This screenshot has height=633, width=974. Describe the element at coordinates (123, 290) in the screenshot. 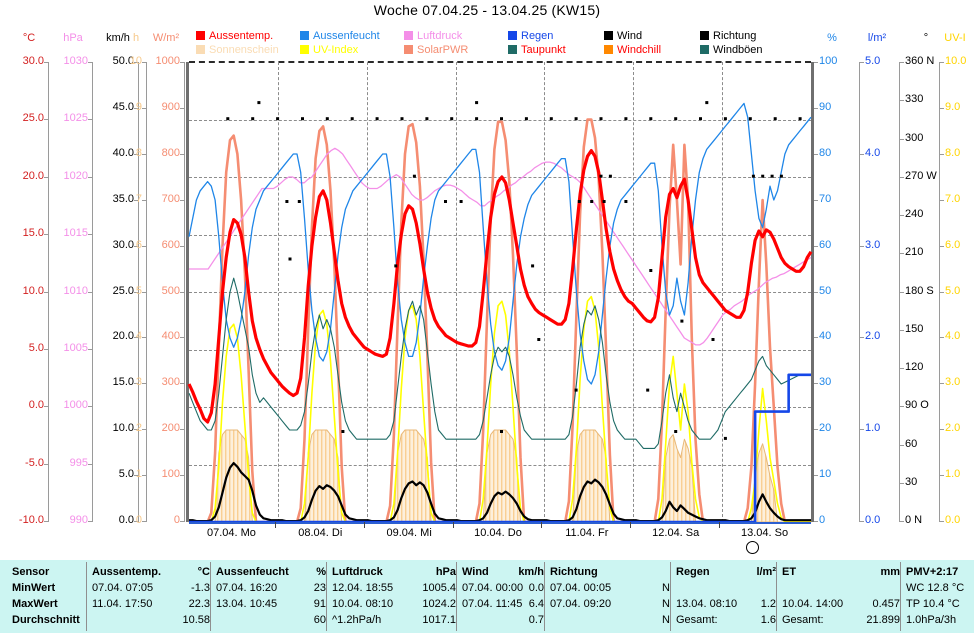

I see `axis-tick-wind: 25.0` at that location.